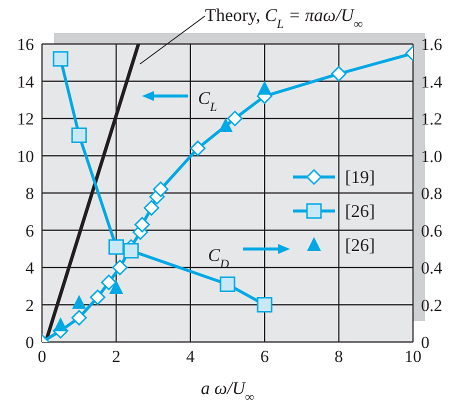  What do you see at coordinates (431, 44) in the screenshot?
I see `y2-tick-label: 1.6` at bounding box center [431, 44].